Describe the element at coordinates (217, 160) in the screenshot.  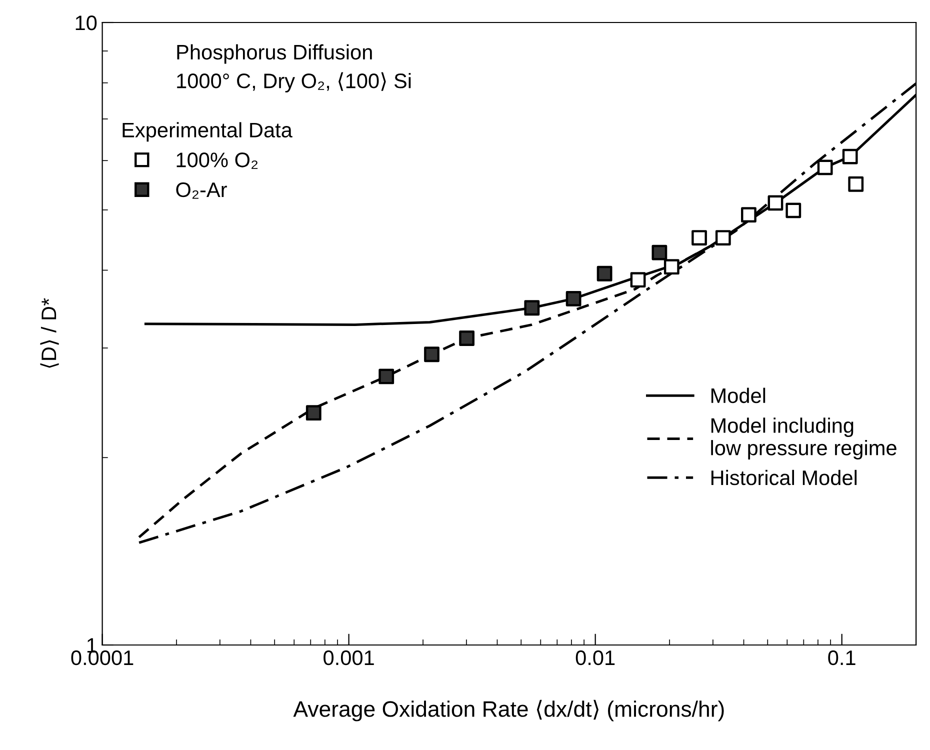
I see `legend-label: 100% O₂` at that location.